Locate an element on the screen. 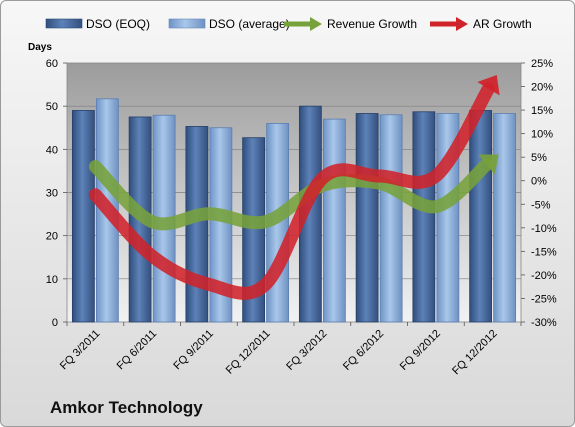 This screenshot has height=427, width=575. company-name: Amkor Technology is located at coordinates (126, 407).